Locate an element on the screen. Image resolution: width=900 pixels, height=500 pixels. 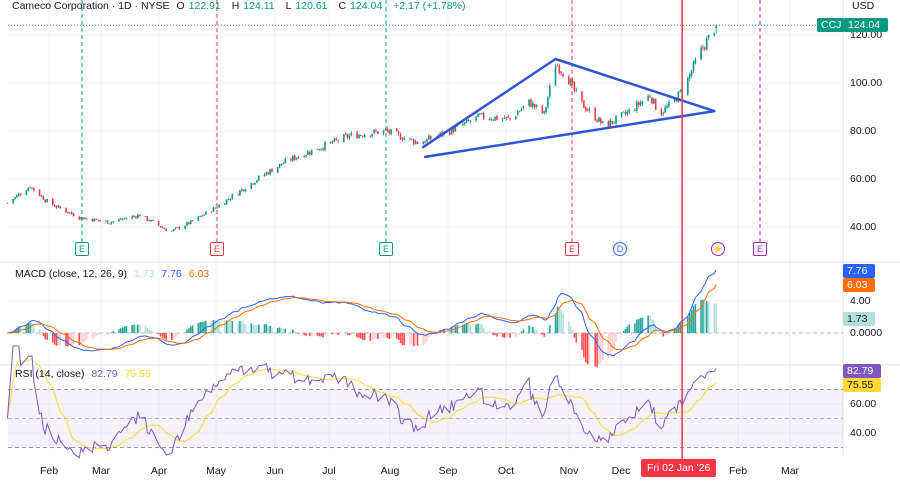
month-label: May is located at coordinates (216, 471).